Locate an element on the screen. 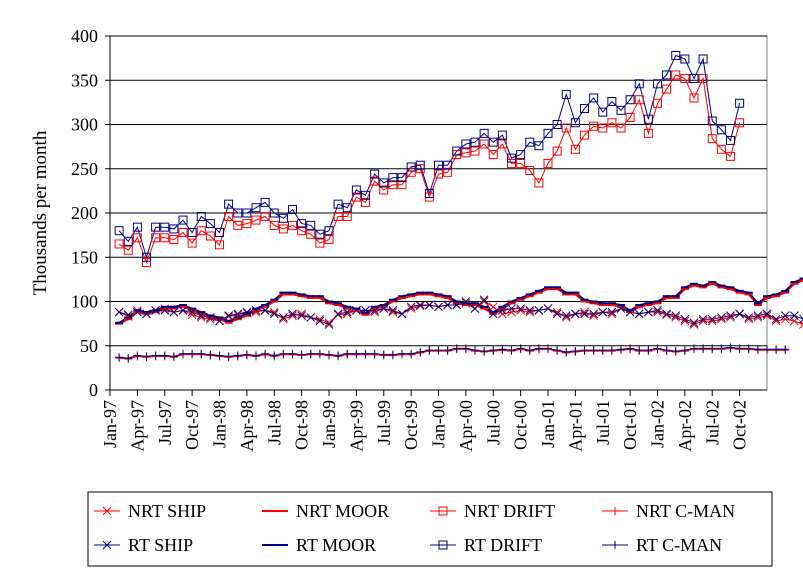 The width and height of the screenshot is (803, 572). x-tick-label: Jan-97 is located at coordinates (110, 424).